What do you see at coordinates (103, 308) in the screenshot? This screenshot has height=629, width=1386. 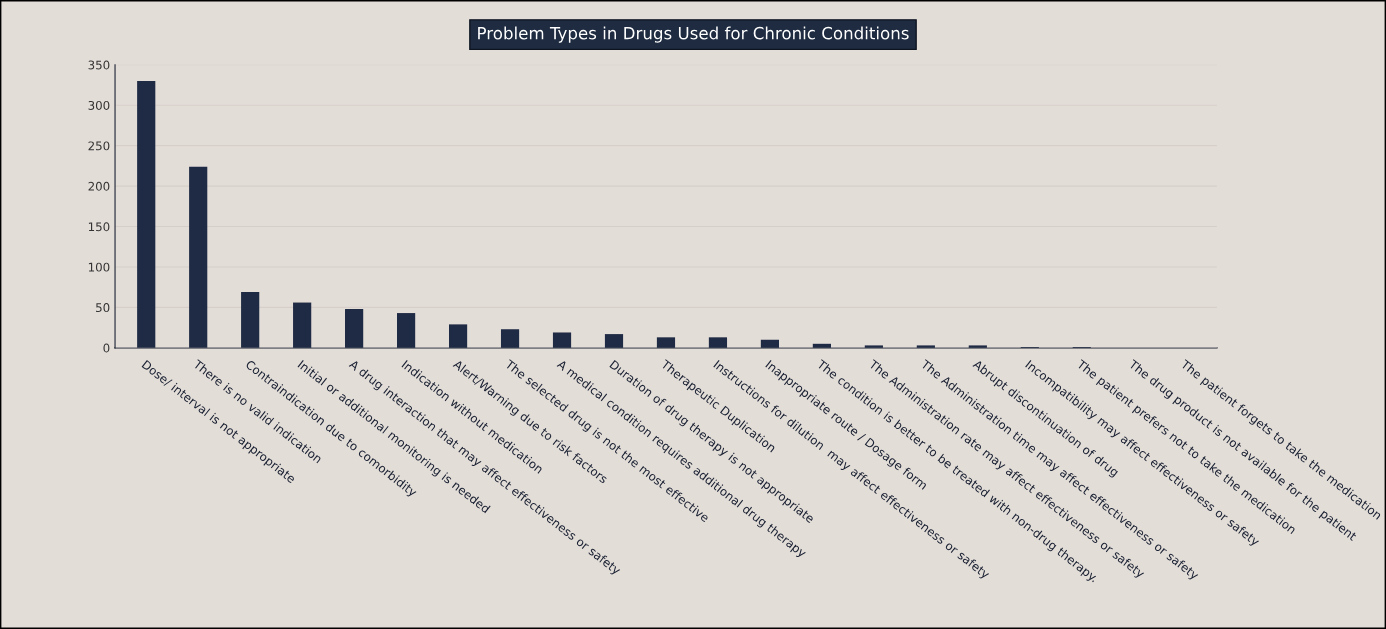 I see `y-tick-label: 50` at bounding box center [103, 308].